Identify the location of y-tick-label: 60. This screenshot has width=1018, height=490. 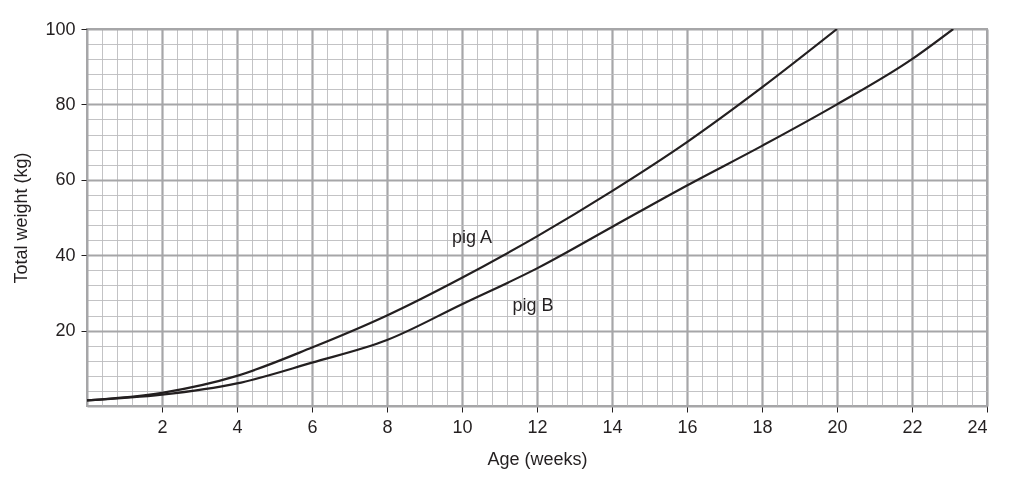
(65, 179).